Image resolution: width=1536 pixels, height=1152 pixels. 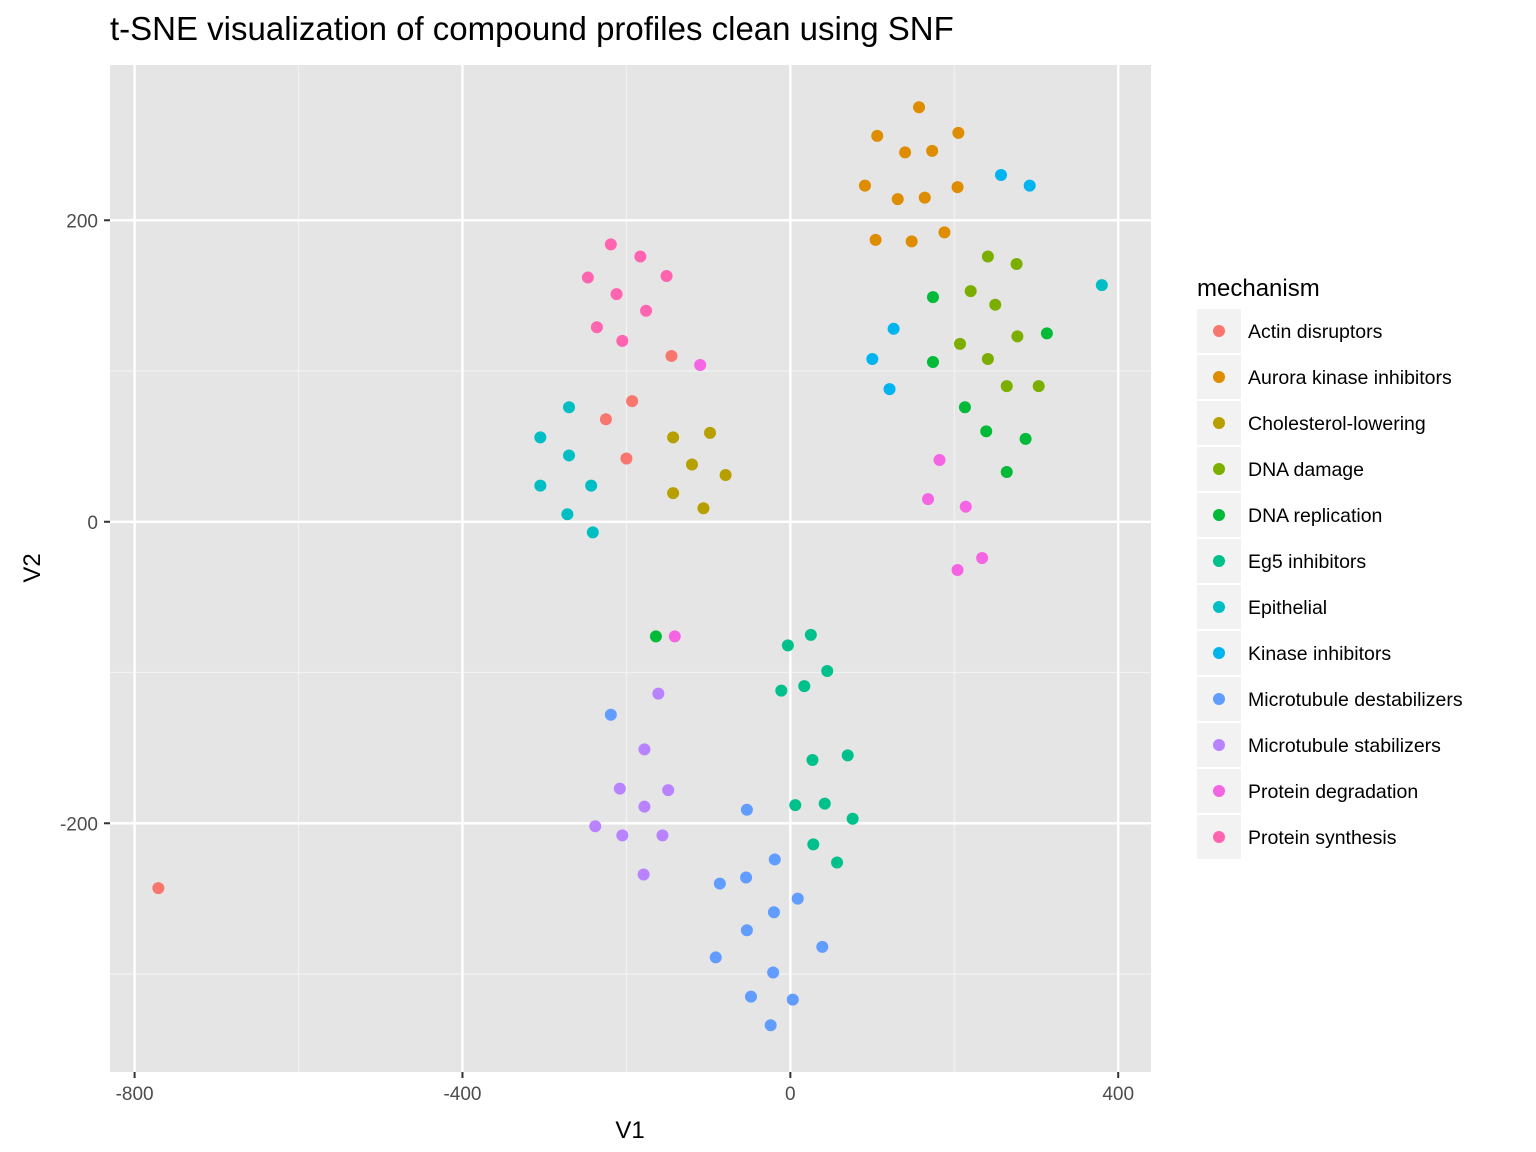 What do you see at coordinates (1280, 469) in the screenshot?
I see `legend-item: DNA damage` at bounding box center [1280, 469].